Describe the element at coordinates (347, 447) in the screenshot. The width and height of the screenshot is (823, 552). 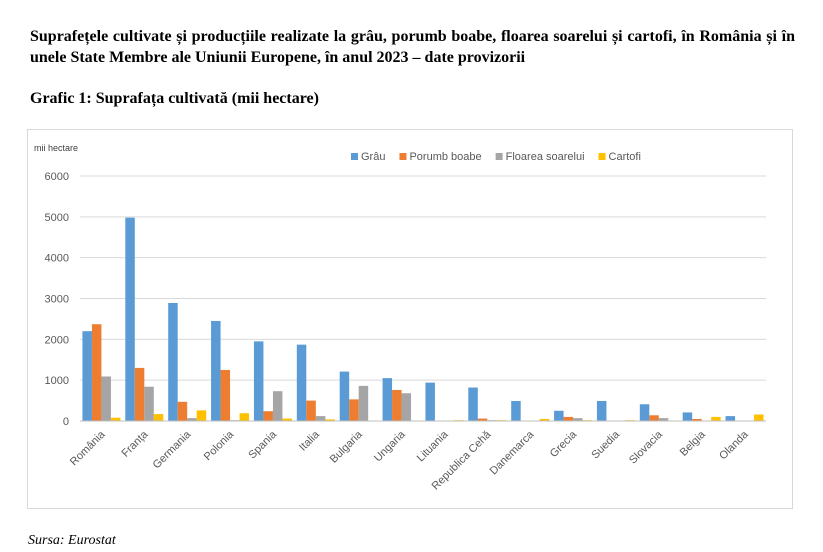
I see `x-tick-label: Bulgaria` at that location.